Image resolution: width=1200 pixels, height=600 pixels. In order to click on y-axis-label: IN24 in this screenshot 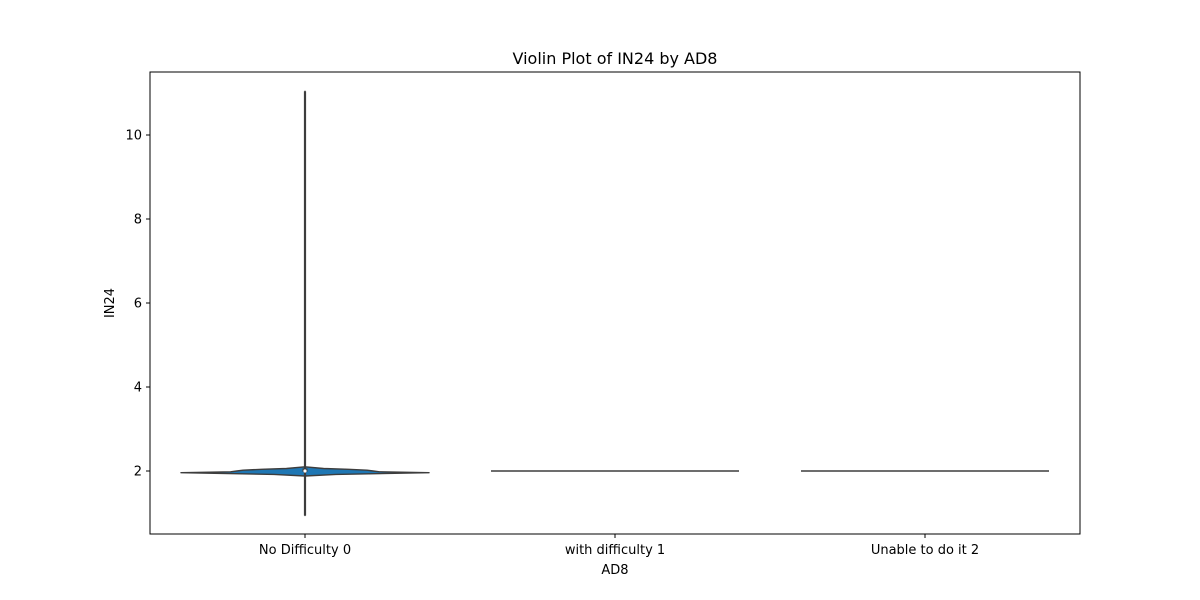, I will do `click(110, 303)`.